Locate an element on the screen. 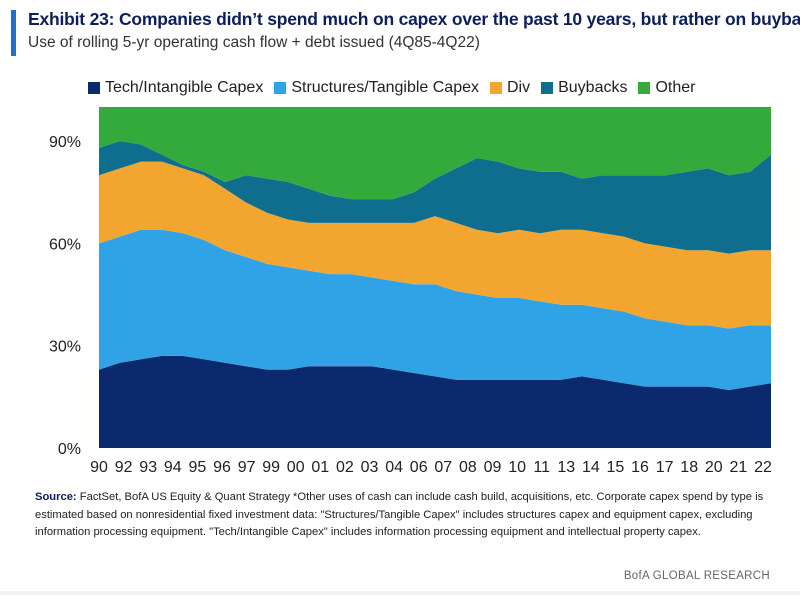 This screenshot has height=595, width=800. x-tick-label: 14 is located at coordinates (591, 467).